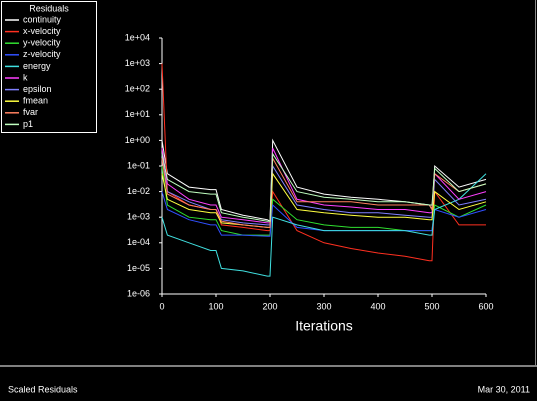  Describe the element at coordinates (137, 37) in the screenshot. I see `y-tick-label: 1e+04` at that location.